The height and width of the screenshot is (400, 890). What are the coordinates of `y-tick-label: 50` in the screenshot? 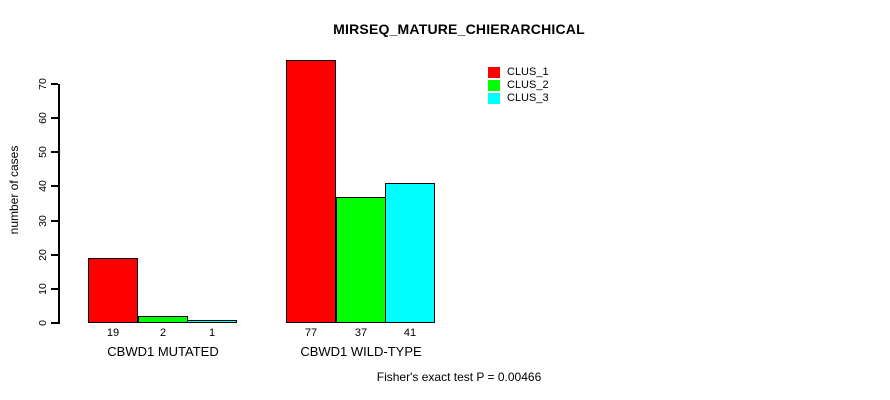 It's located at (43, 152).